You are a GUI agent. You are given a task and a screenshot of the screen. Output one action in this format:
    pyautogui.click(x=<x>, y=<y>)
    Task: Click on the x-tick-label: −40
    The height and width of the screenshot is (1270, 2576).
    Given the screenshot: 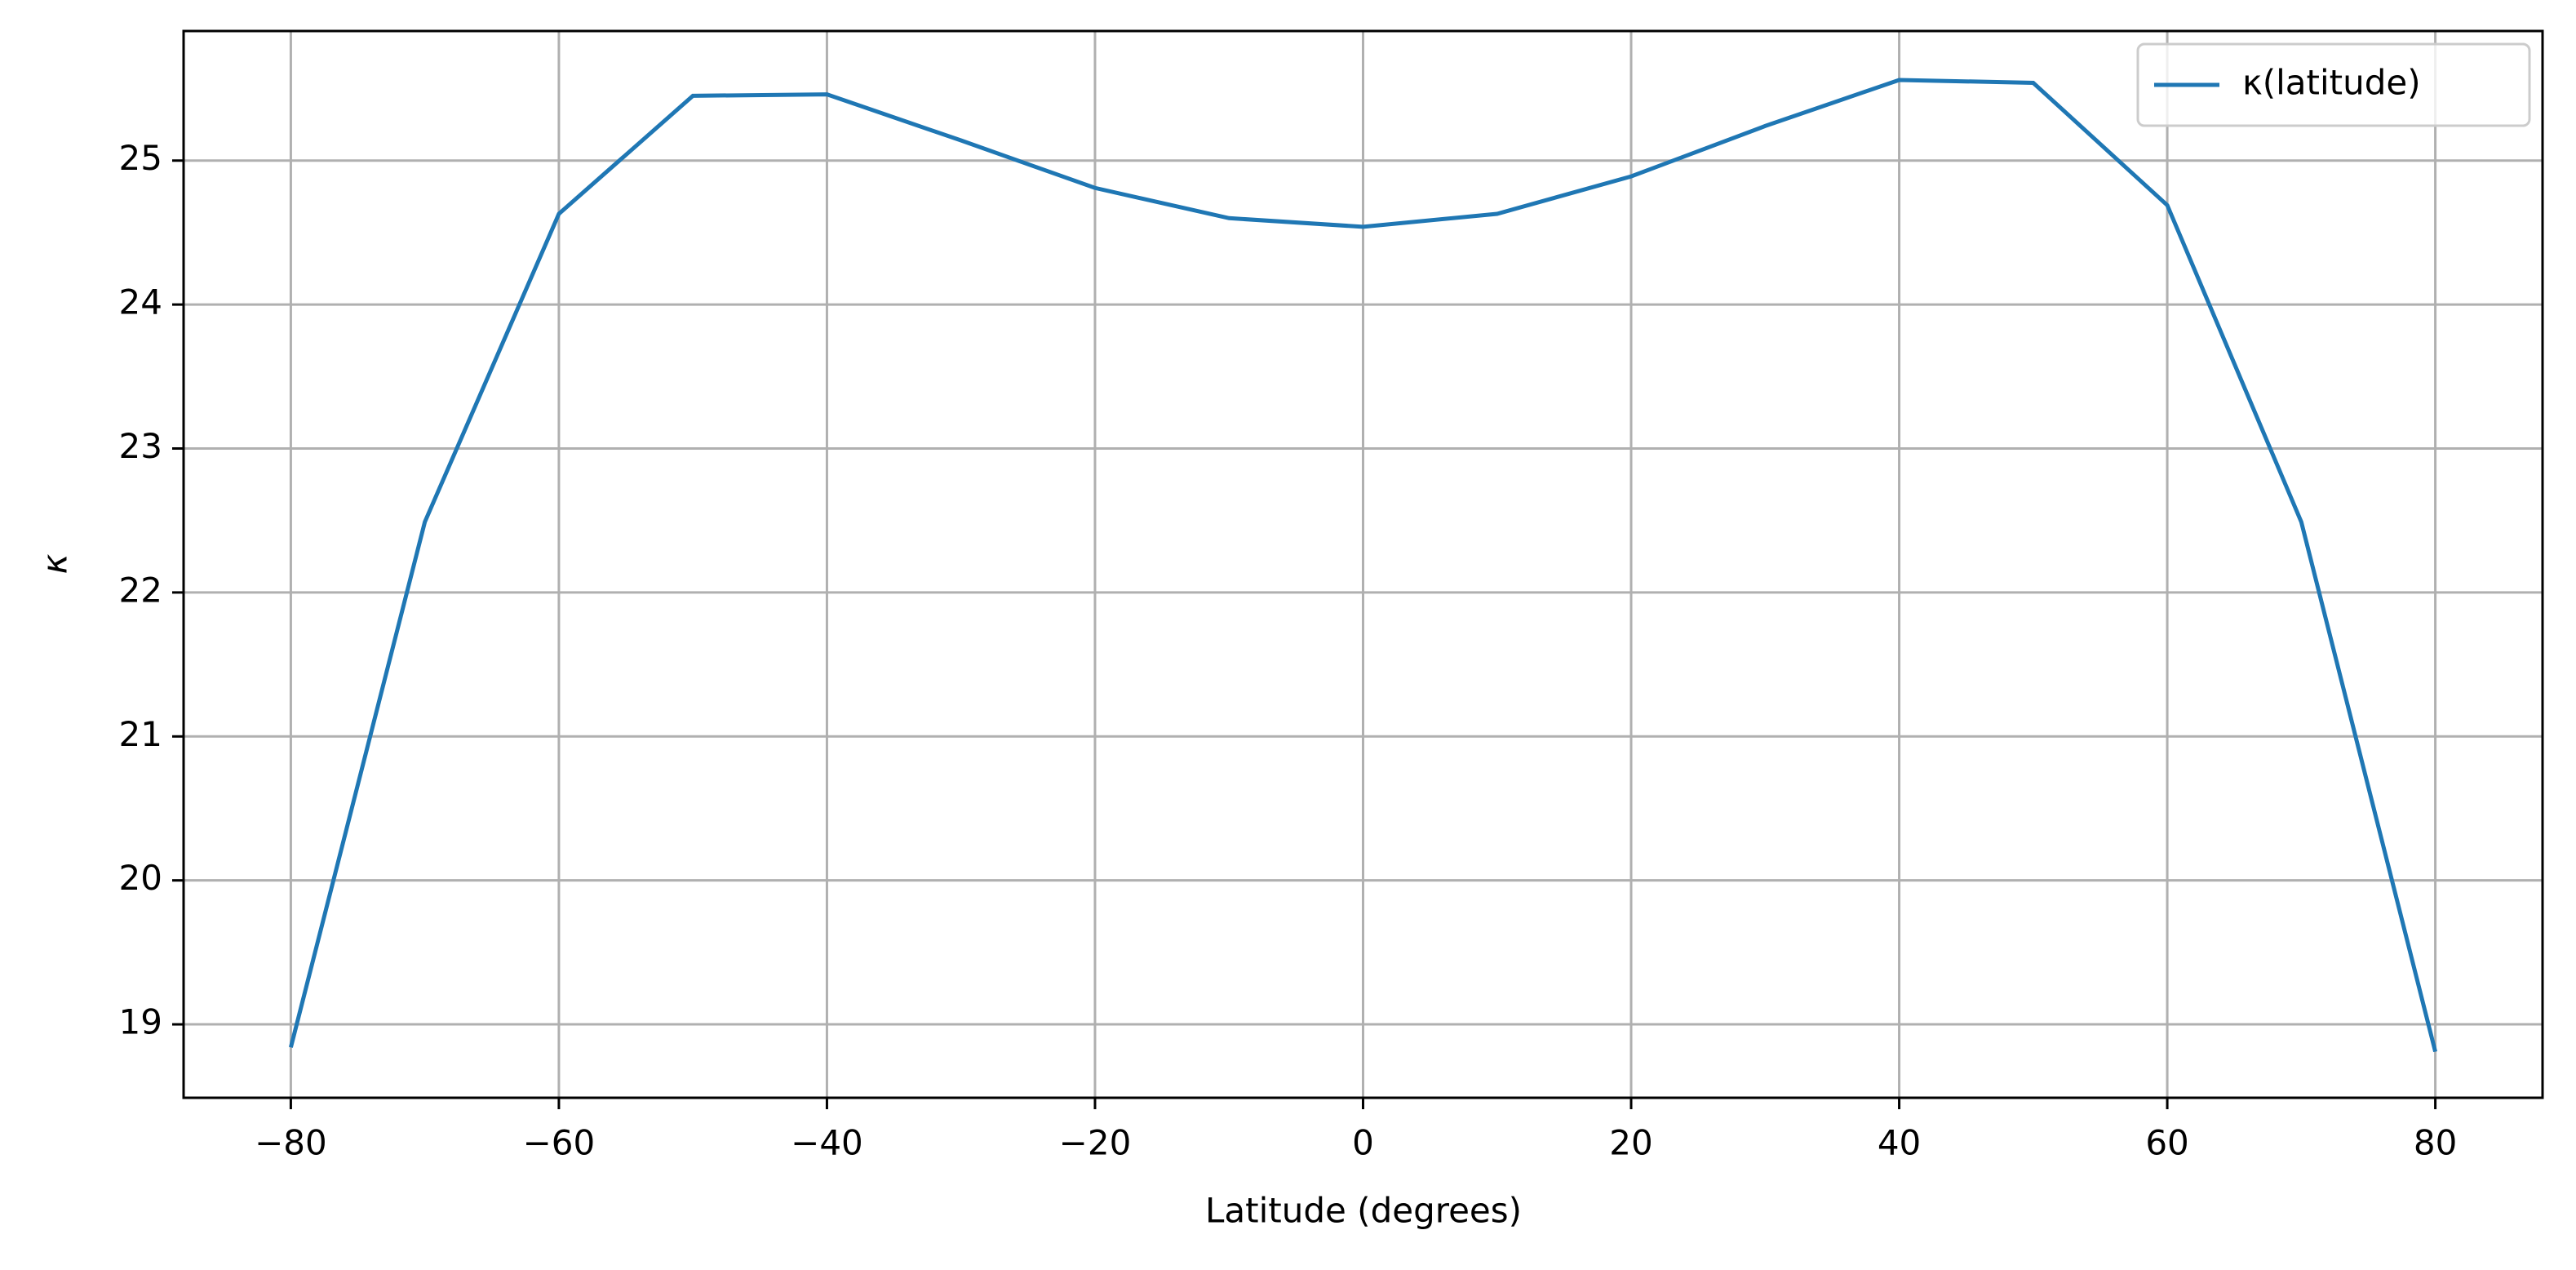 What is the action you would take?
    pyautogui.click(x=827, y=1143)
    